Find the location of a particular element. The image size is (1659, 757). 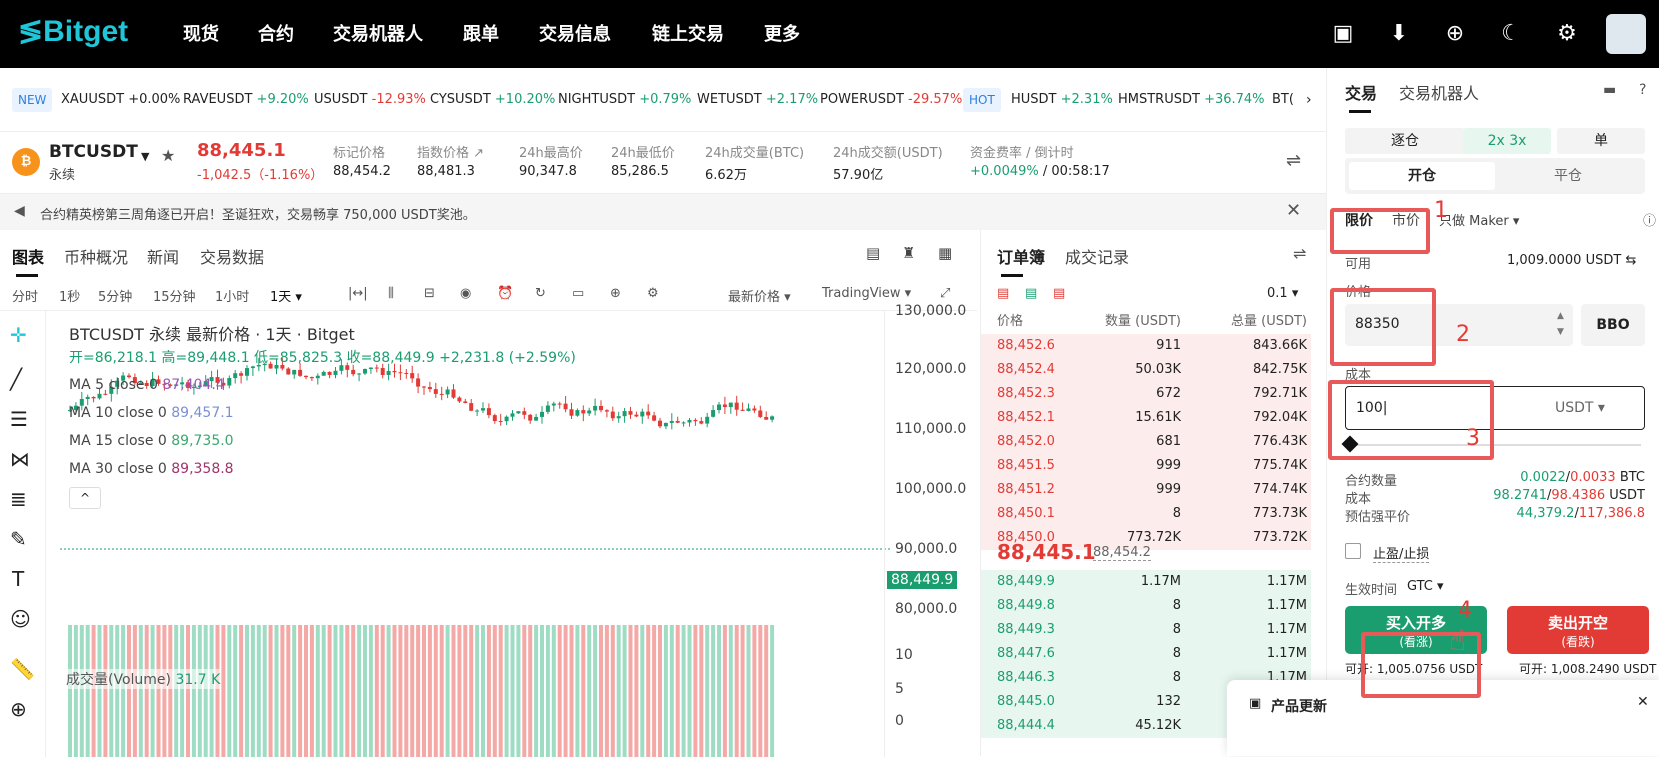

order-type-limit: 限价 is located at coordinates (1359, 221).